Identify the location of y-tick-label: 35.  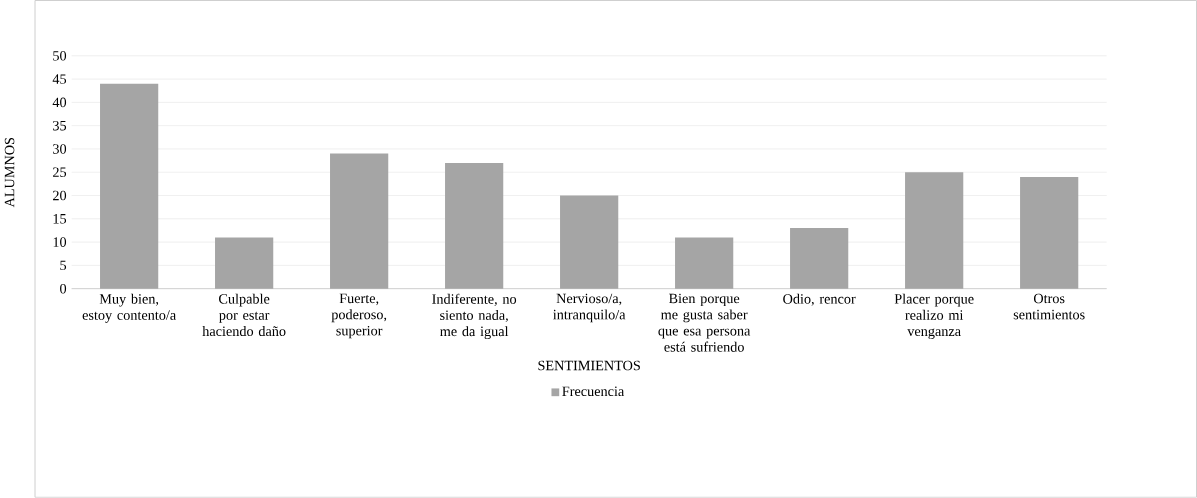
(60, 125).